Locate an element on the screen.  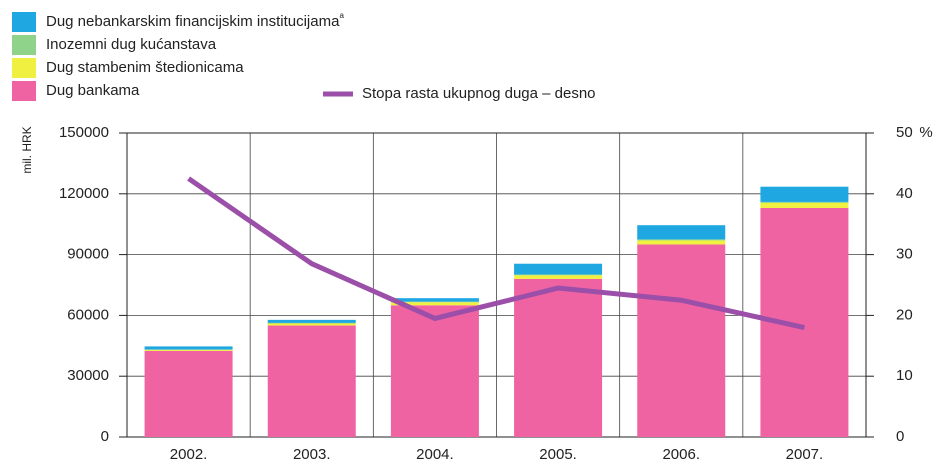
y-tick-label: 90000 is located at coordinates (88, 254).